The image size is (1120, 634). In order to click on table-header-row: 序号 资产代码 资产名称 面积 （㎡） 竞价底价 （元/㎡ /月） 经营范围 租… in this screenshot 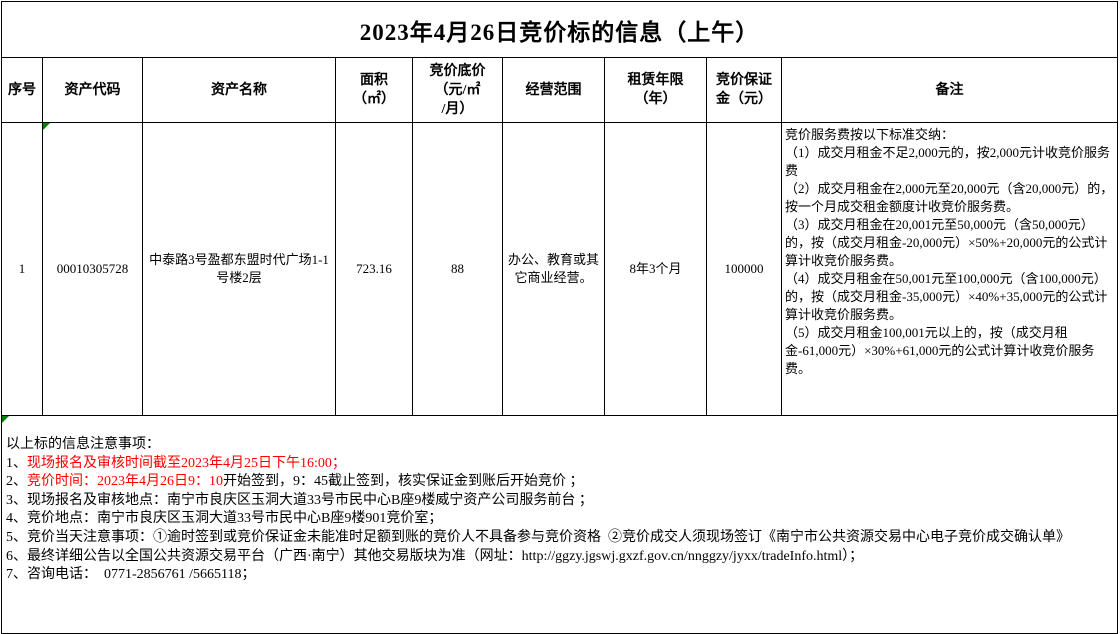, I will do `click(560, 90)`.